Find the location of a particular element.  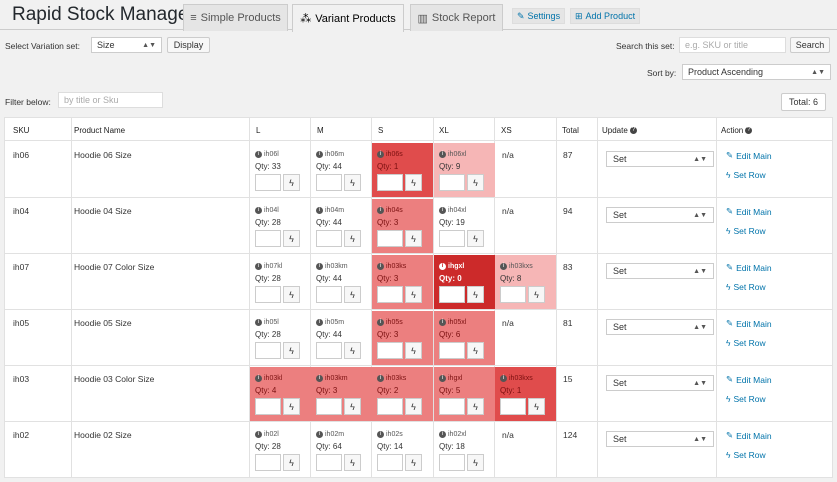

tab-variant-products: ⁂ Variant Products is located at coordinates (348, 18).